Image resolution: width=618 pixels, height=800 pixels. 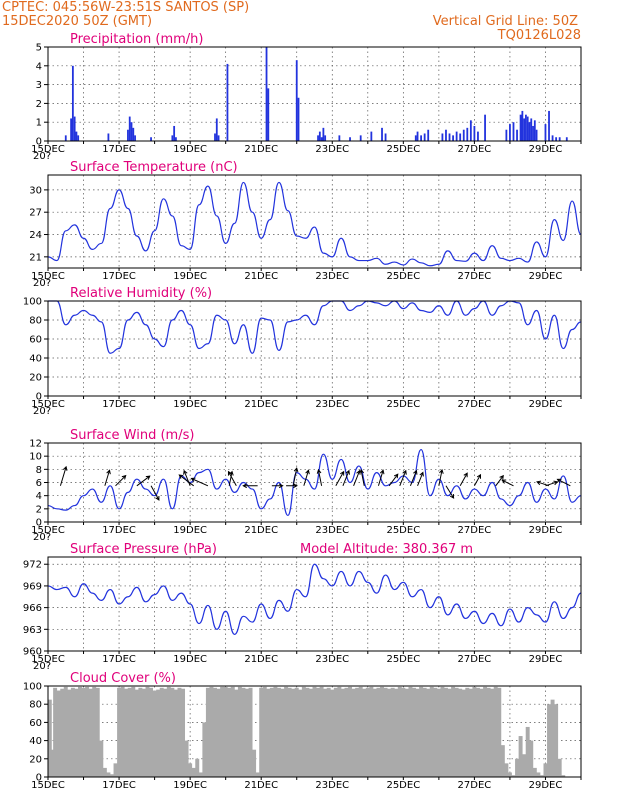 I want to click on x-tick-label: 15DEC, so click(x=48, y=149).